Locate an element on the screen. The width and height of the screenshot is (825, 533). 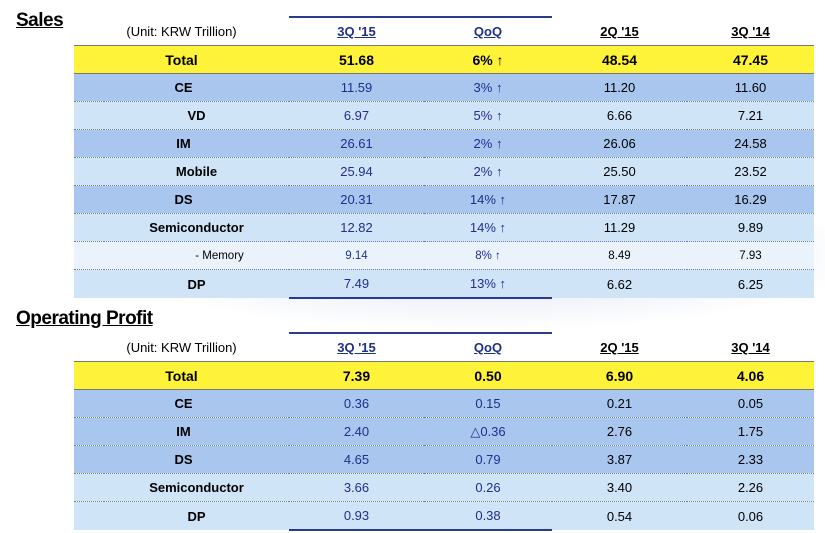
sales-semiconductor-3q14: 9.89 is located at coordinates (750, 227).